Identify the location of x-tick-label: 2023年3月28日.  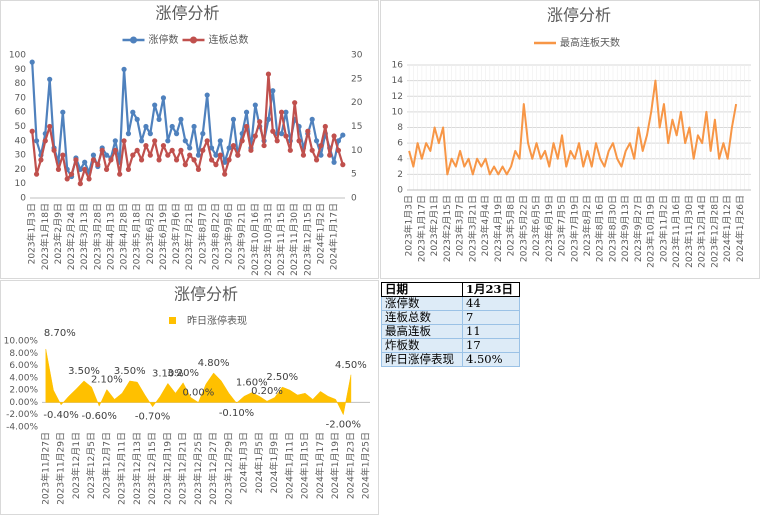
(97, 236).